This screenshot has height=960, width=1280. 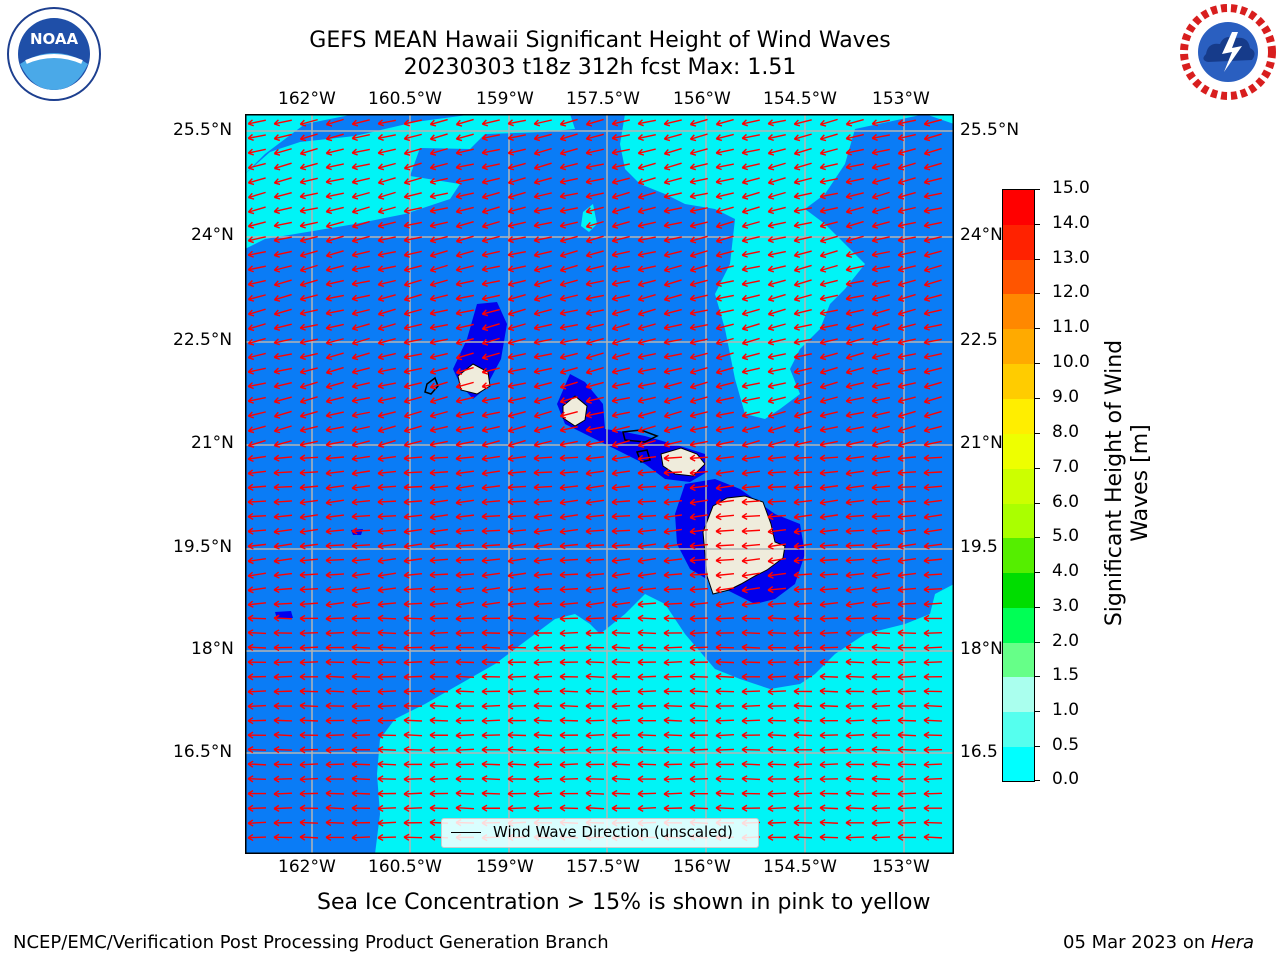 What do you see at coordinates (1066, 745) in the screenshot?
I see `colorbar-tick-label: 0.5` at bounding box center [1066, 745].